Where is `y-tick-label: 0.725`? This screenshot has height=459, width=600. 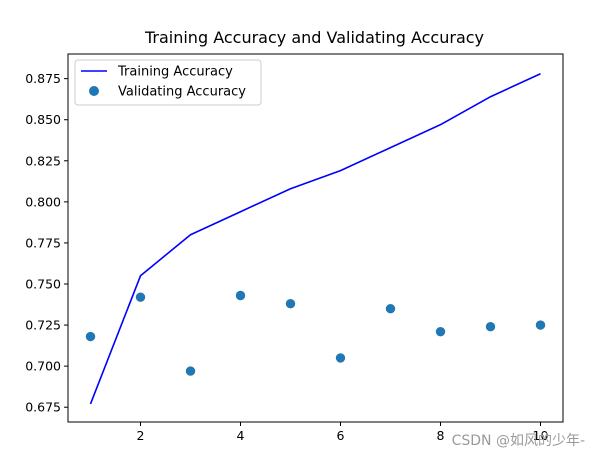
y-tick-label: 0.725 is located at coordinates (43, 325).